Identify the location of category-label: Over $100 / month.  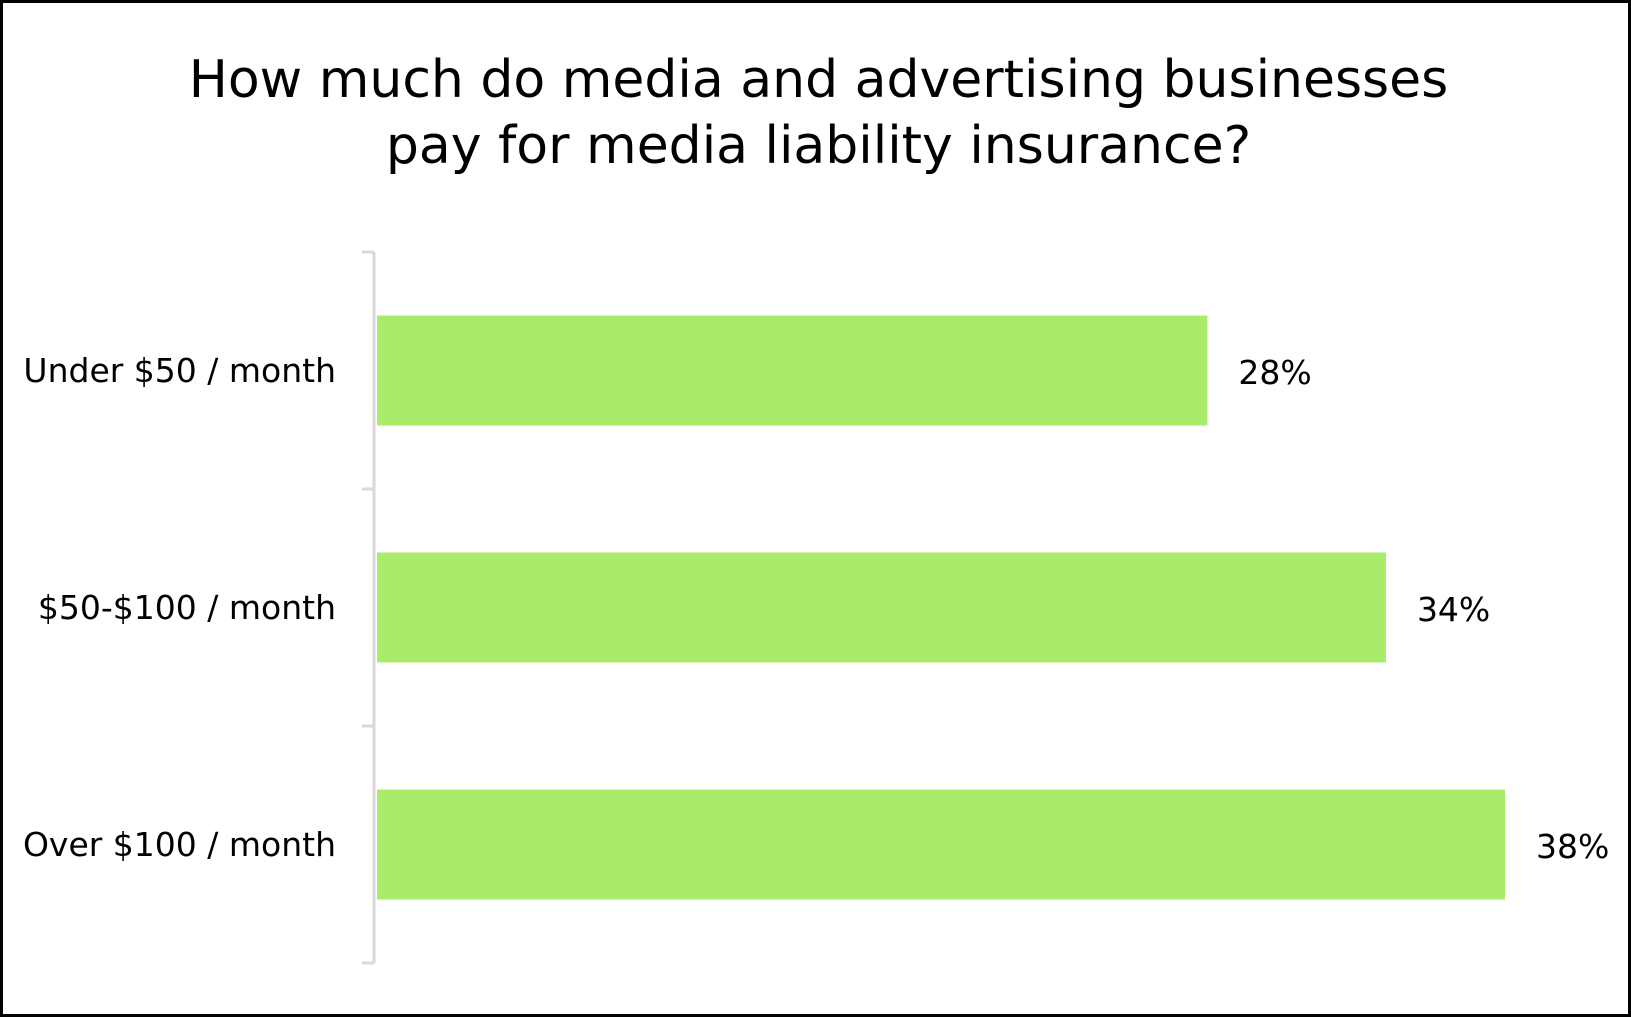
(179, 844).